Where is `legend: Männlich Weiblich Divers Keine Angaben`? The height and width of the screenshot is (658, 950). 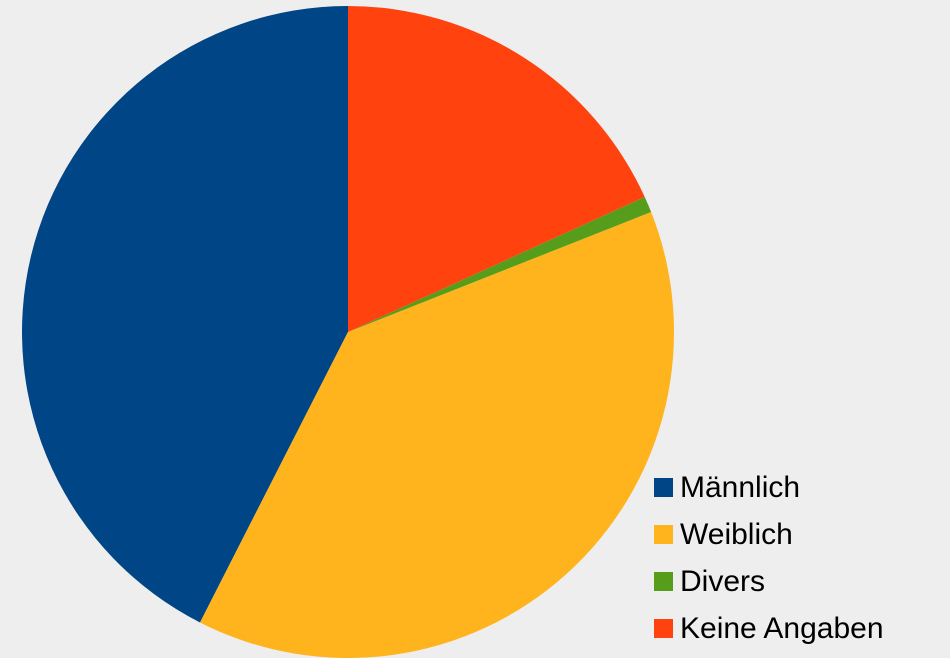
legend: Männlich Weiblich Divers Keine Angaben is located at coordinates (769, 558).